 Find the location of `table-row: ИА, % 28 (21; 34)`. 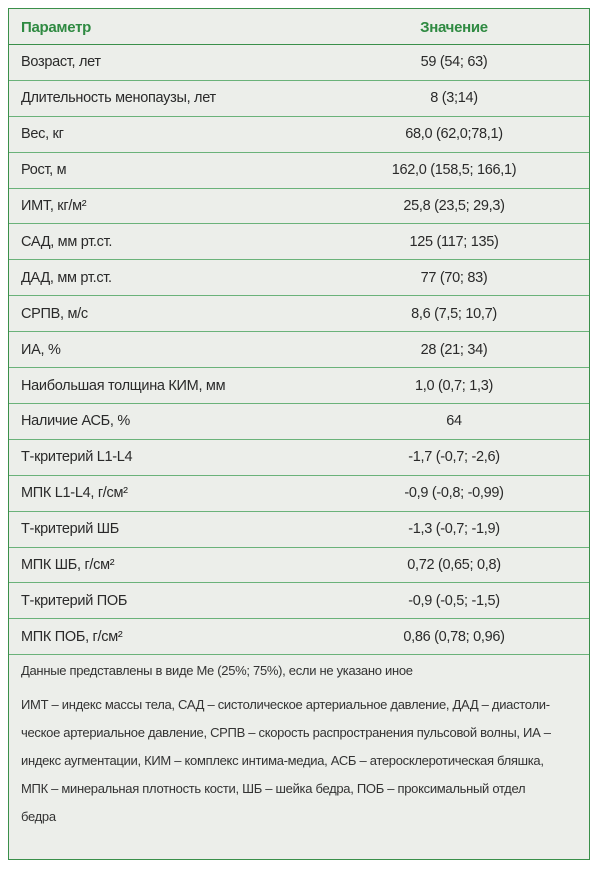

table-row: ИА, % 28 (21; 34) is located at coordinates (299, 350).